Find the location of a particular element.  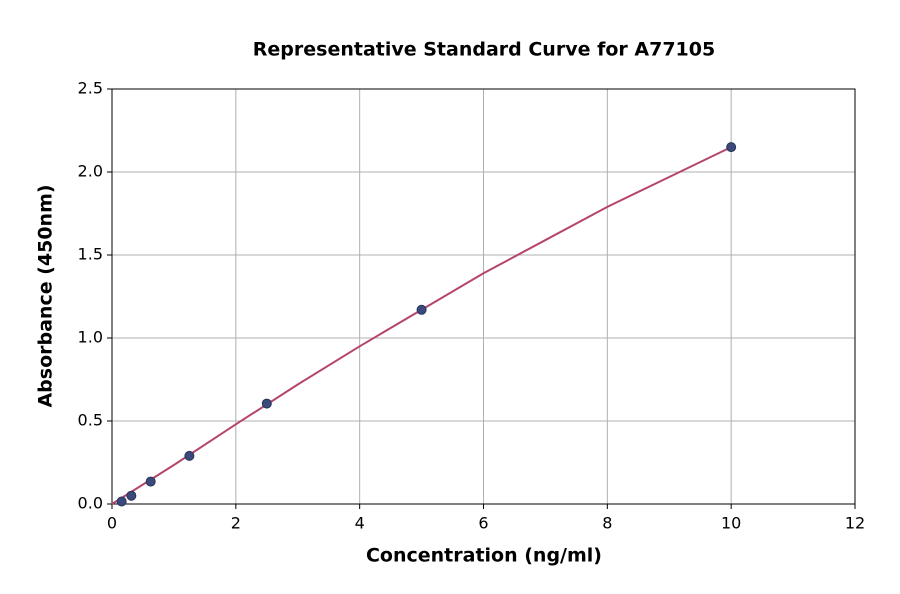

y-tick-label: 0.5 is located at coordinates (90, 420).